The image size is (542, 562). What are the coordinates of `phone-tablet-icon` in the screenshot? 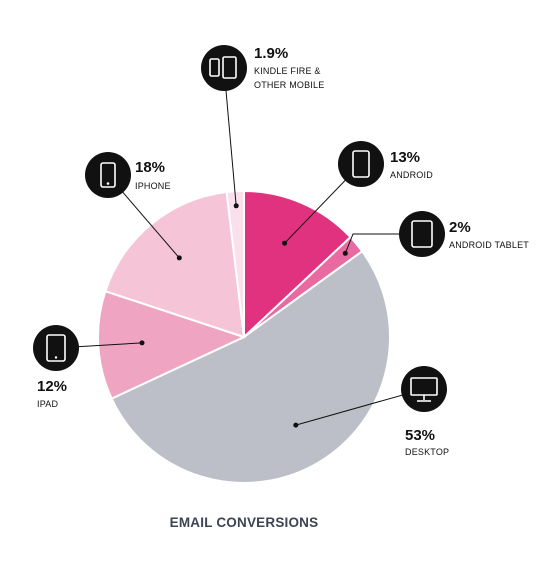 It's located at (224, 68).